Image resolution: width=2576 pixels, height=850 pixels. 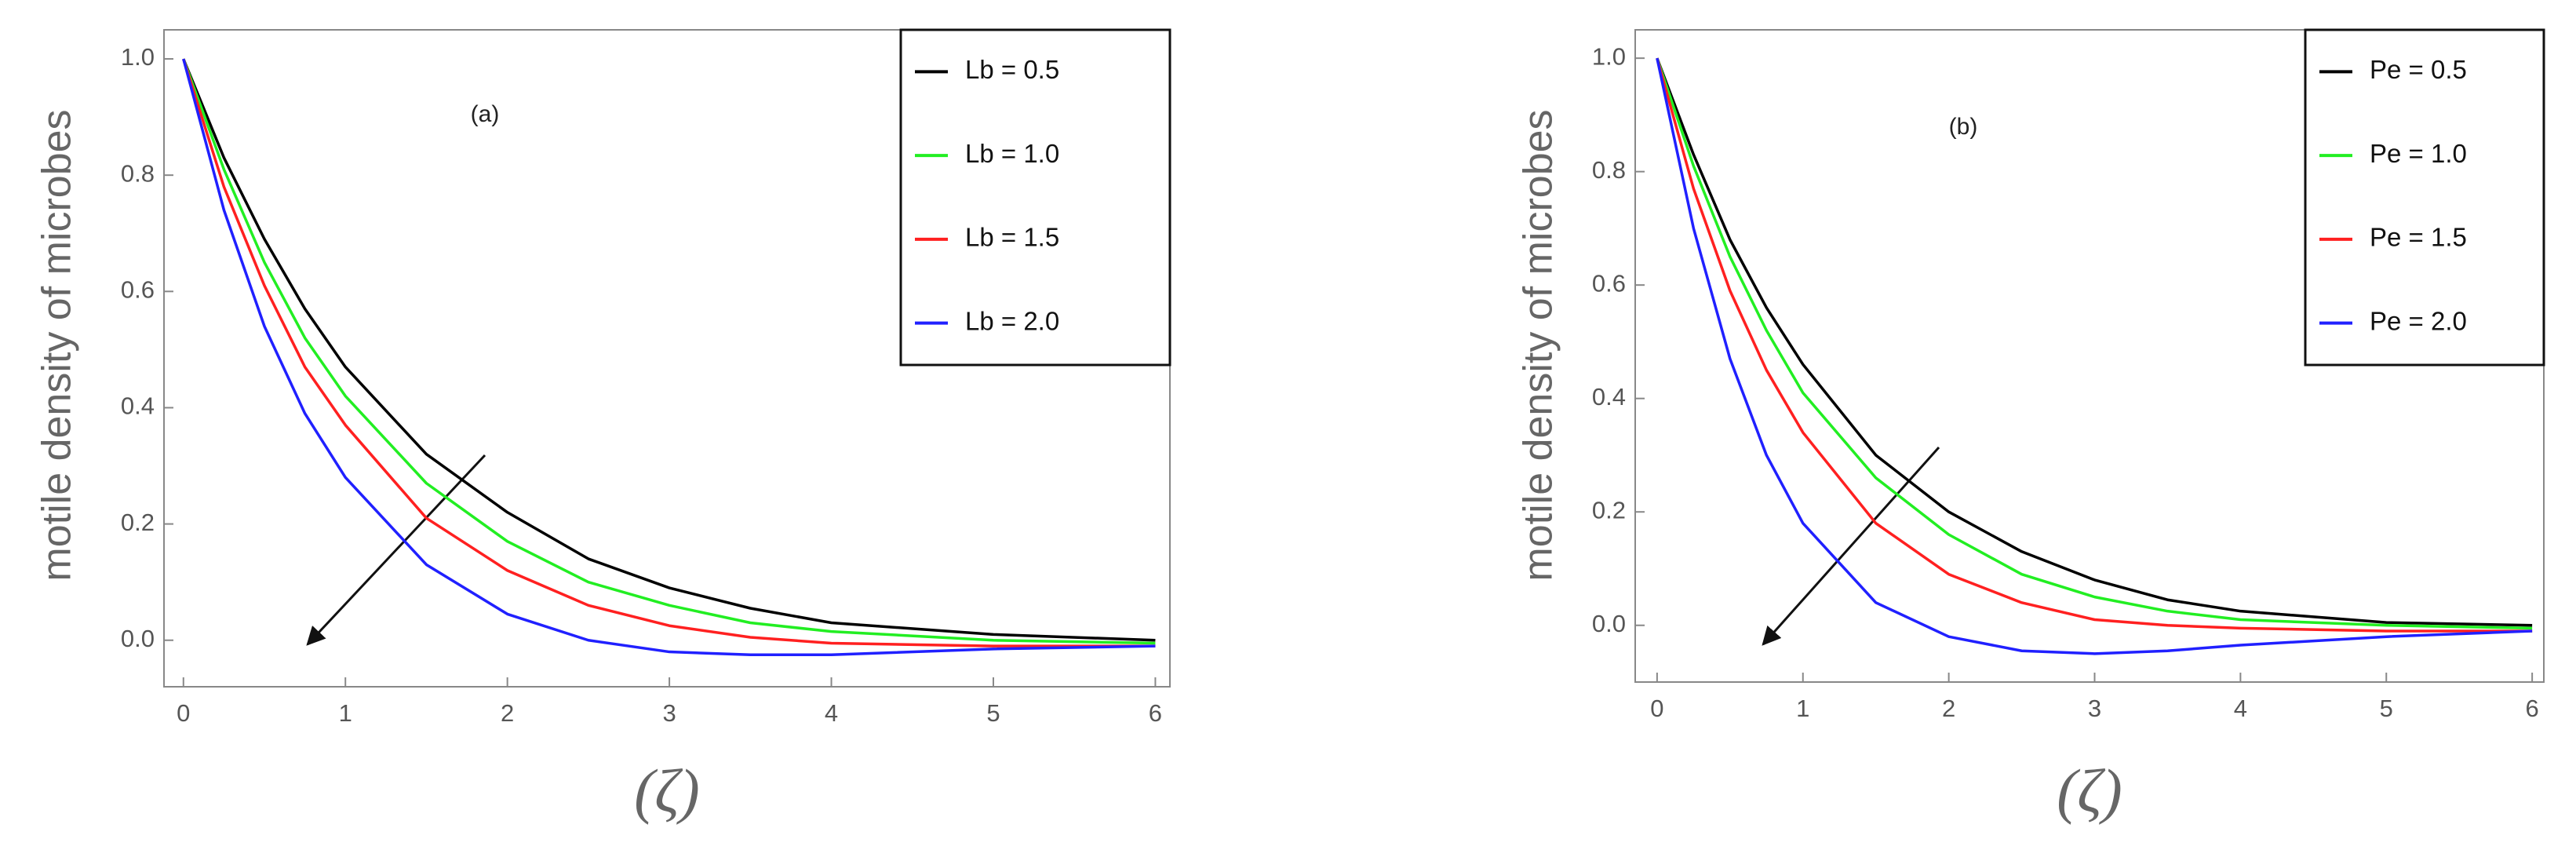 I want to click on legend-label: Lb = 0.5, so click(x=1012, y=69).